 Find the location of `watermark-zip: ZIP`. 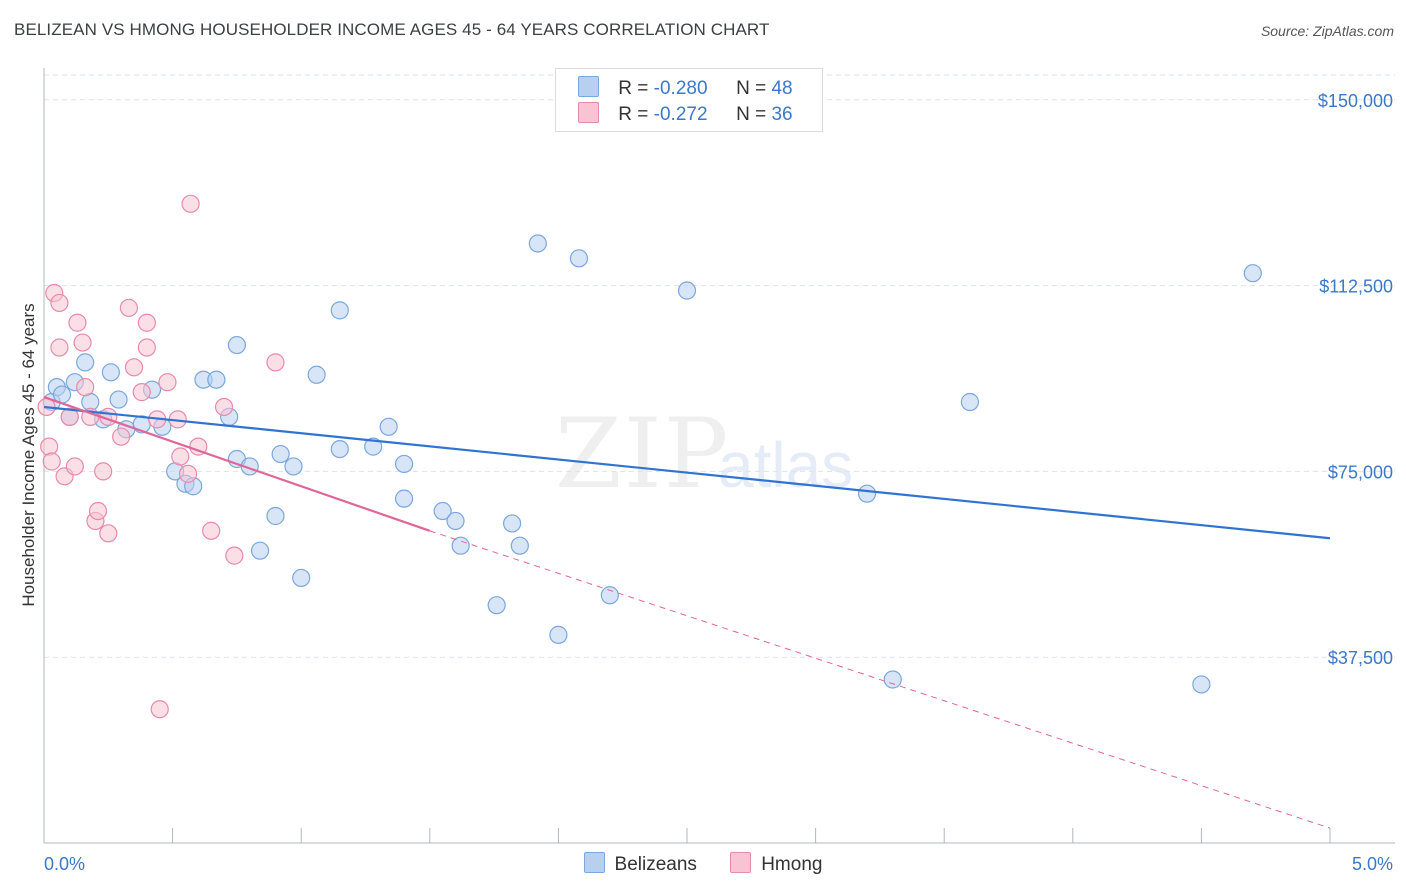

watermark-zip: ZIP is located at coordinates (643, 454).